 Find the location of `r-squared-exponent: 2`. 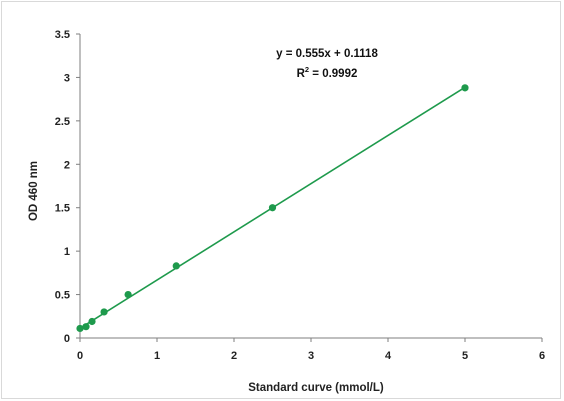

r-squared-exponent: 2 is located at coordinates (307, 69).